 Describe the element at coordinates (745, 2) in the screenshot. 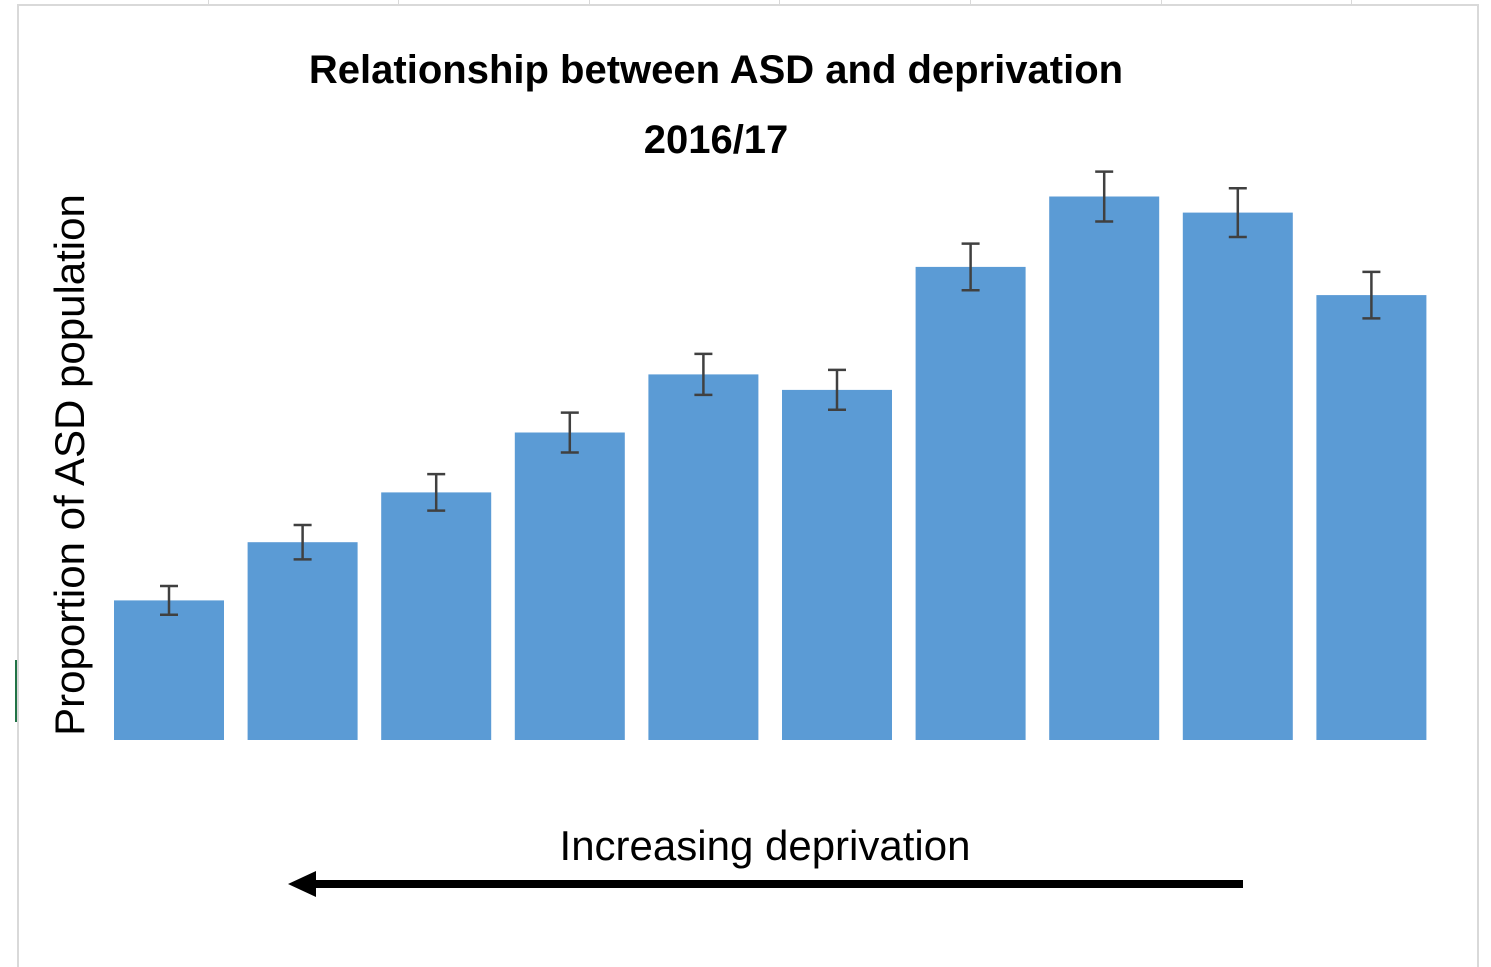

I see `sheet-gridline-strip` at that location.